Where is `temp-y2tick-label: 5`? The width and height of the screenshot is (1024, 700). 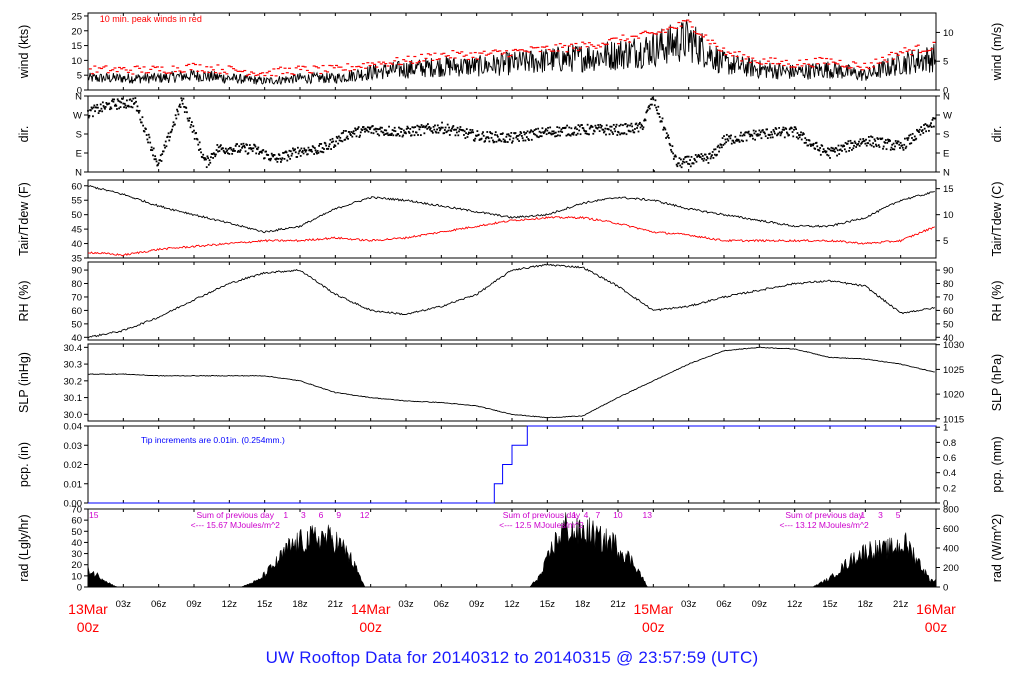
temp-y2tick-label: 5 is located at coordinates (945, 241).